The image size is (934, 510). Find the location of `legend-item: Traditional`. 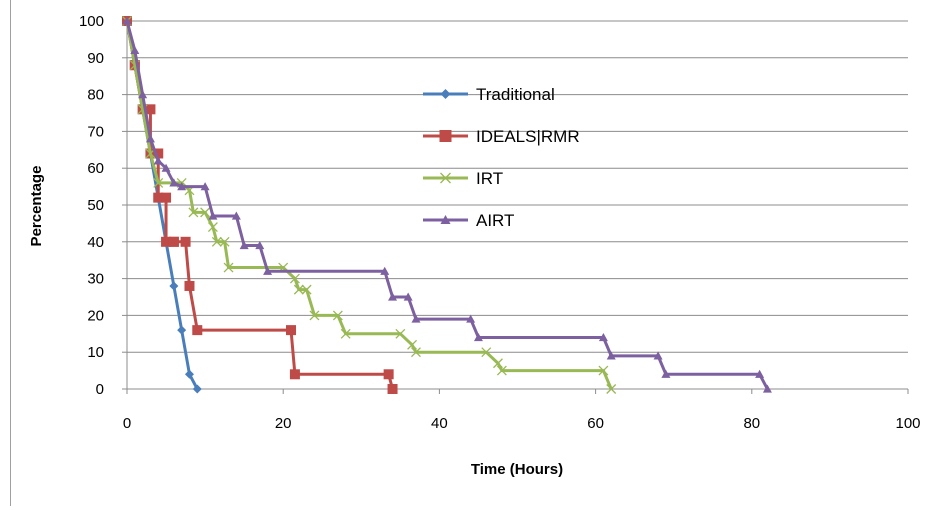

legend-item: Traditional is located at coordinates (489, 94).